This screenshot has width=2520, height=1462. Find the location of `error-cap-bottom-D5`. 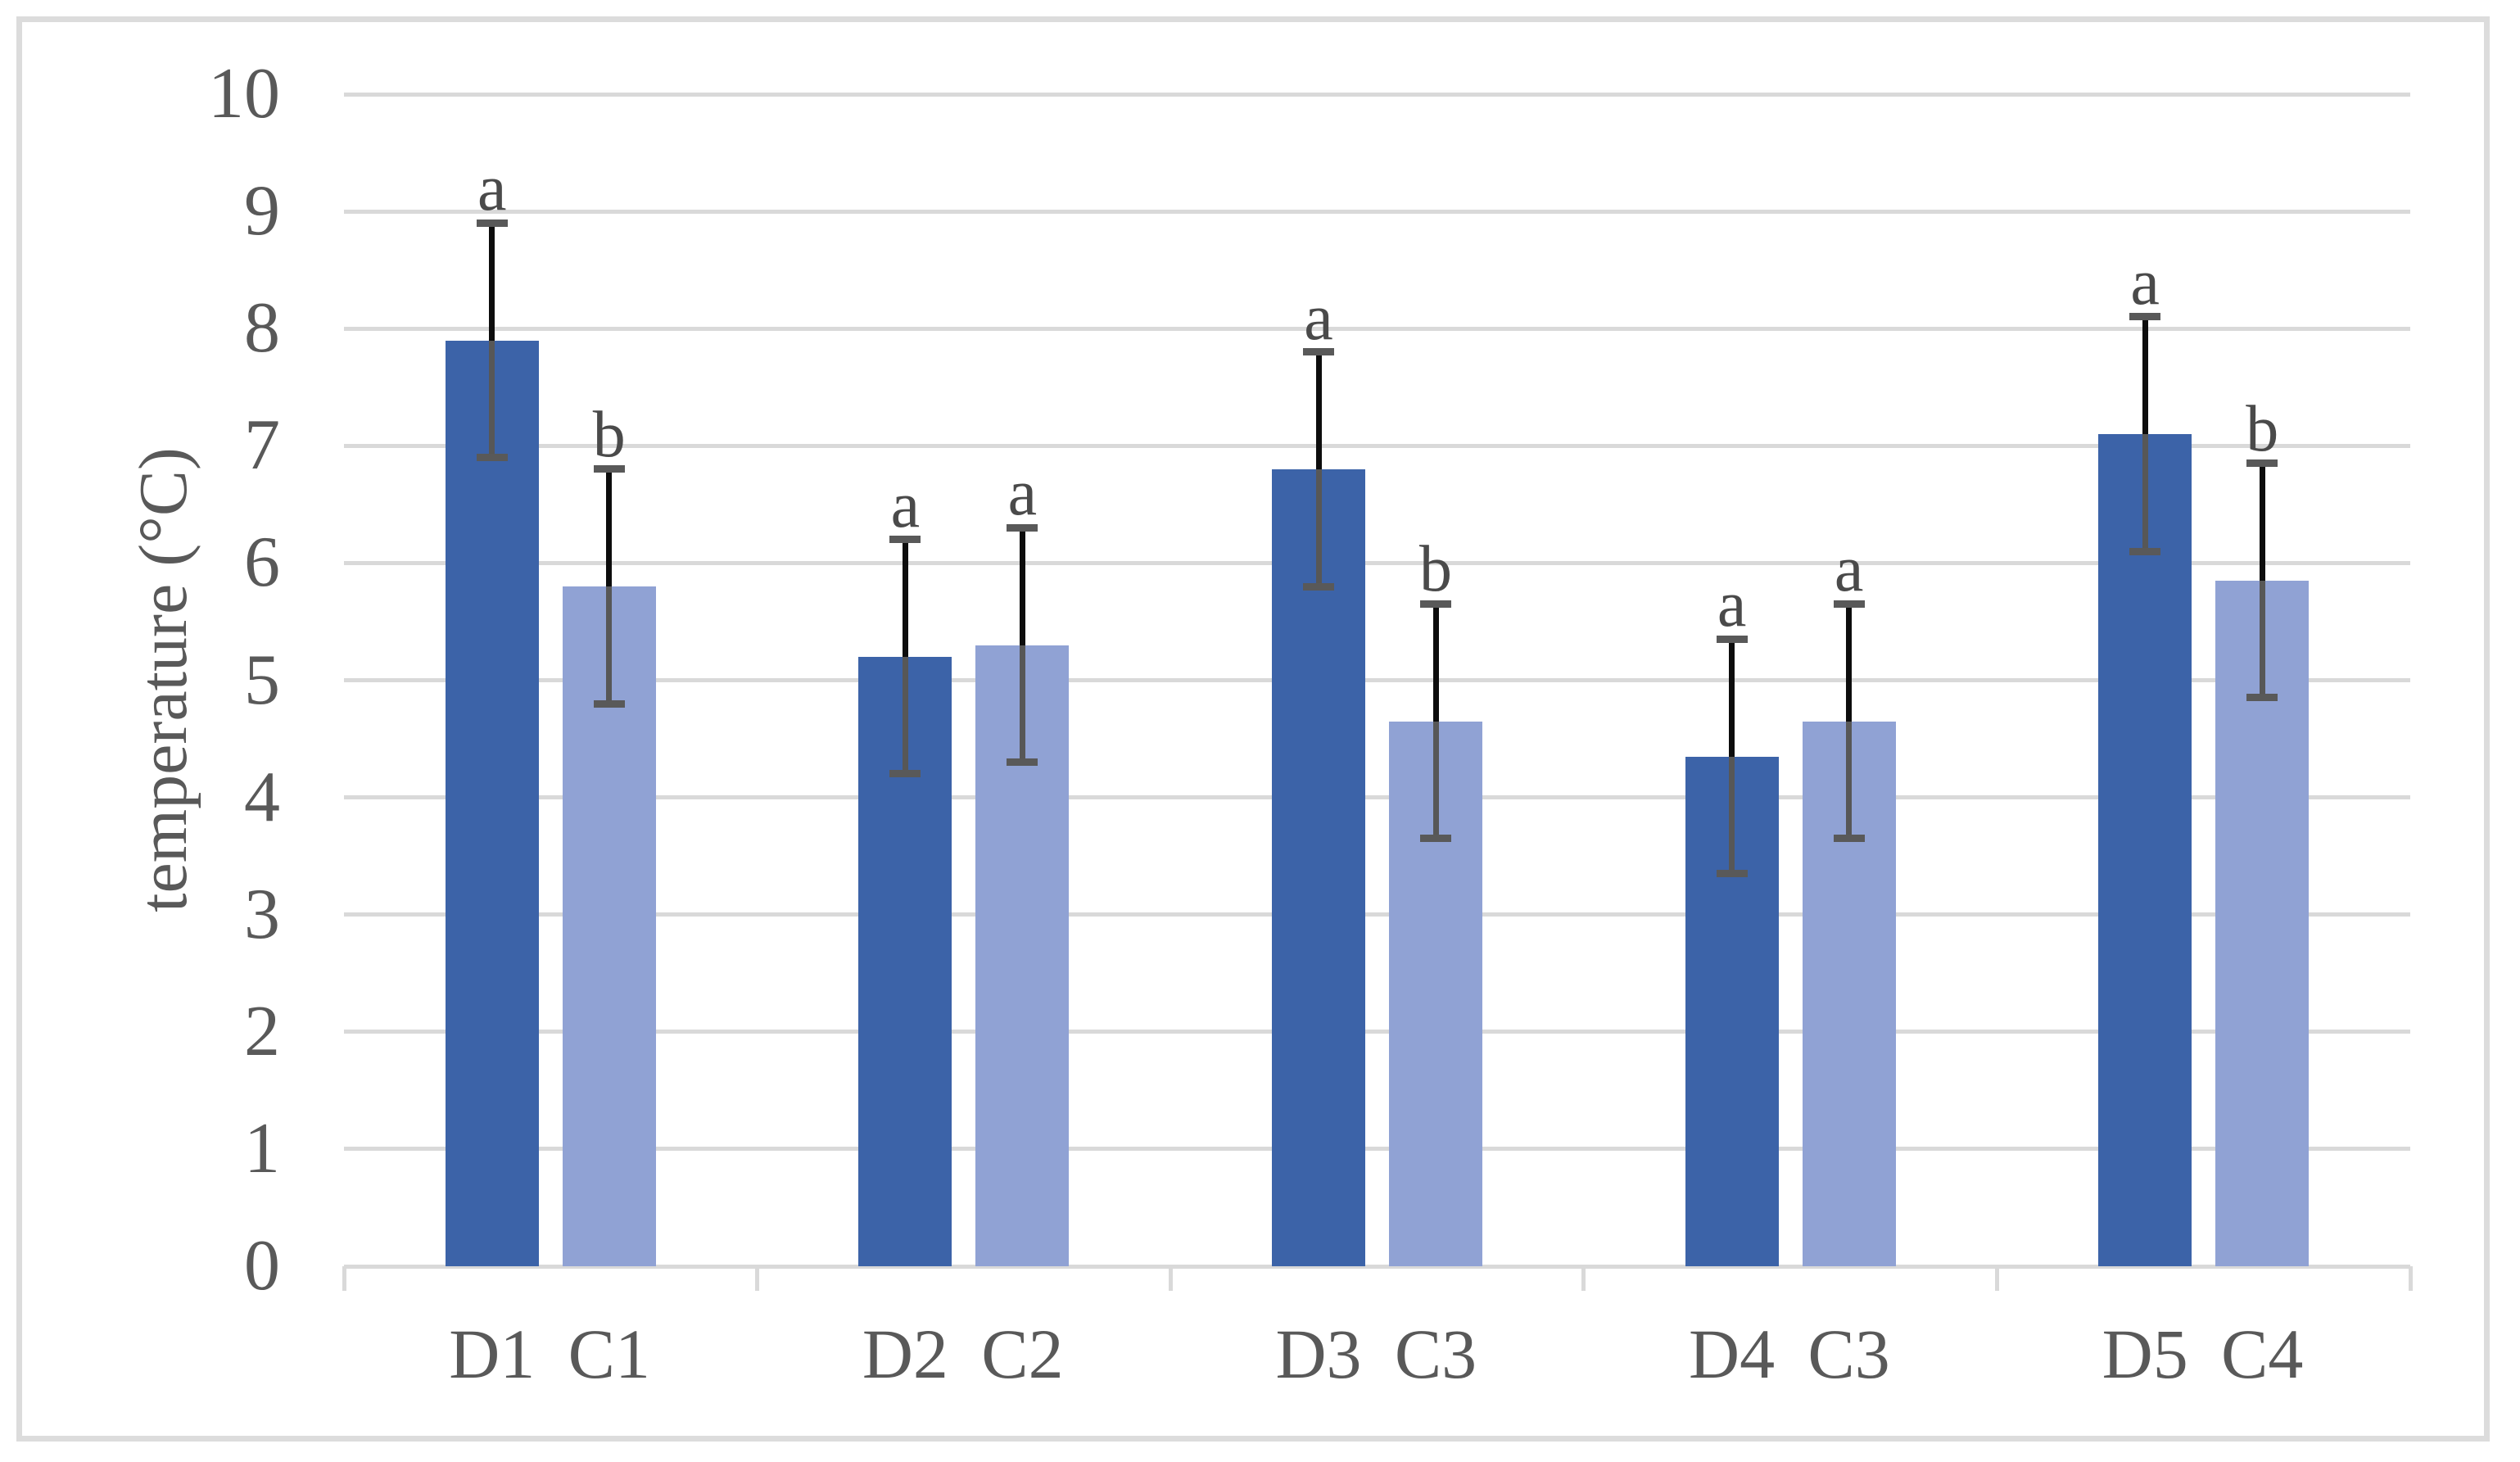

error-cap-bottom-D5 is located at coordinates (2145, 551).